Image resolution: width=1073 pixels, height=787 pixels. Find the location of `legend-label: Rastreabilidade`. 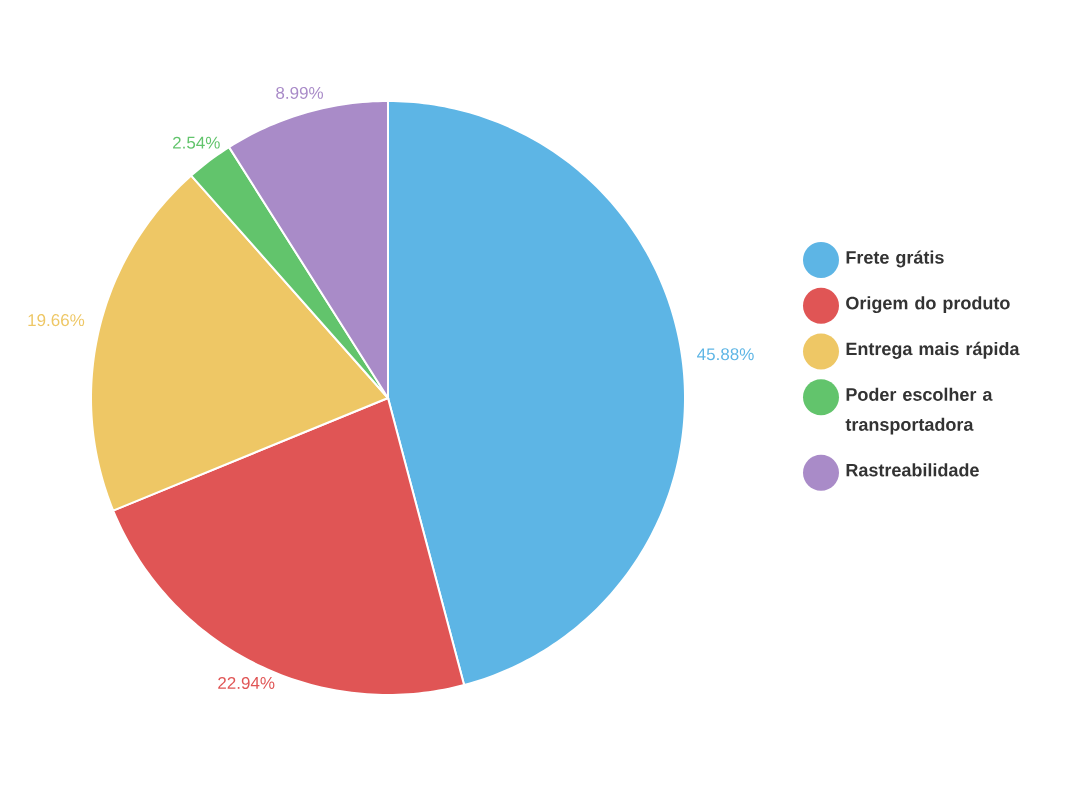

legend-label: Rastreabilidade is located at coordinates (912, 470).